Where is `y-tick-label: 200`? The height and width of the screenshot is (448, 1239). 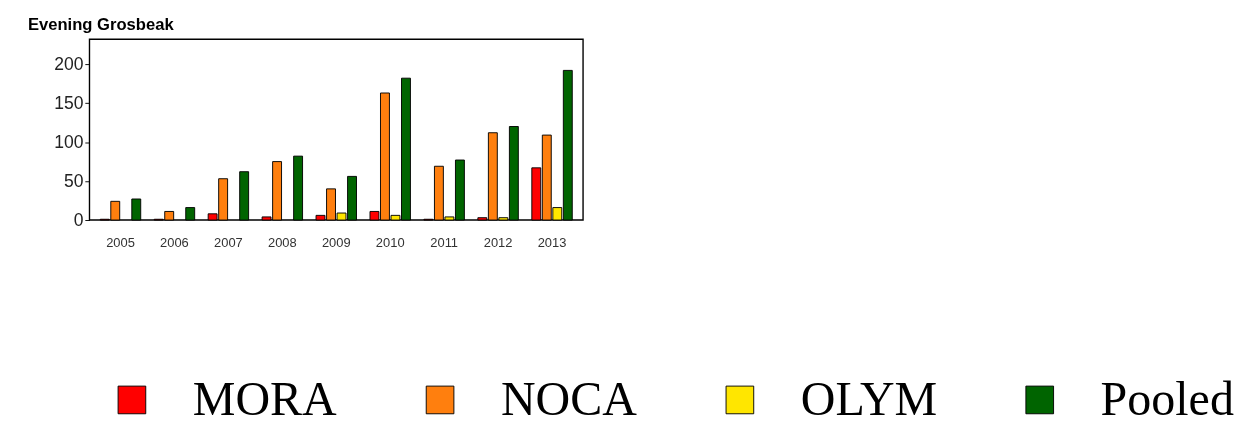 y-tick-label: 200 is located at coordinates (69, 64).